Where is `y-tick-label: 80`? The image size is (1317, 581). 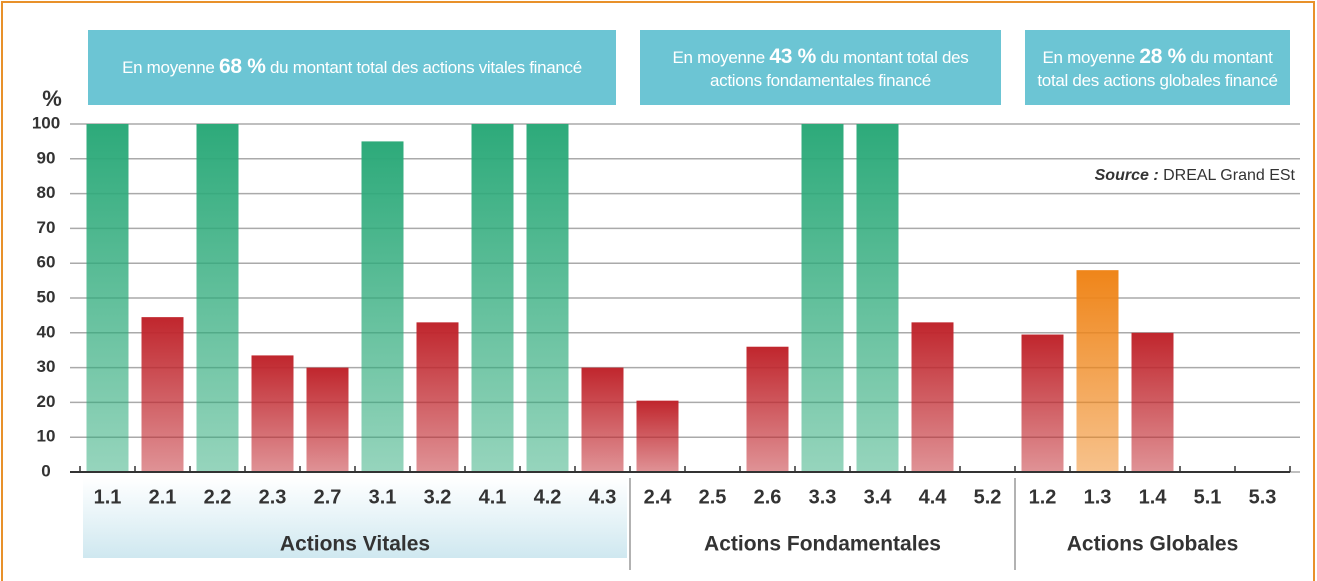
y-tick-label: 80 is located at coordinates (46, 192).